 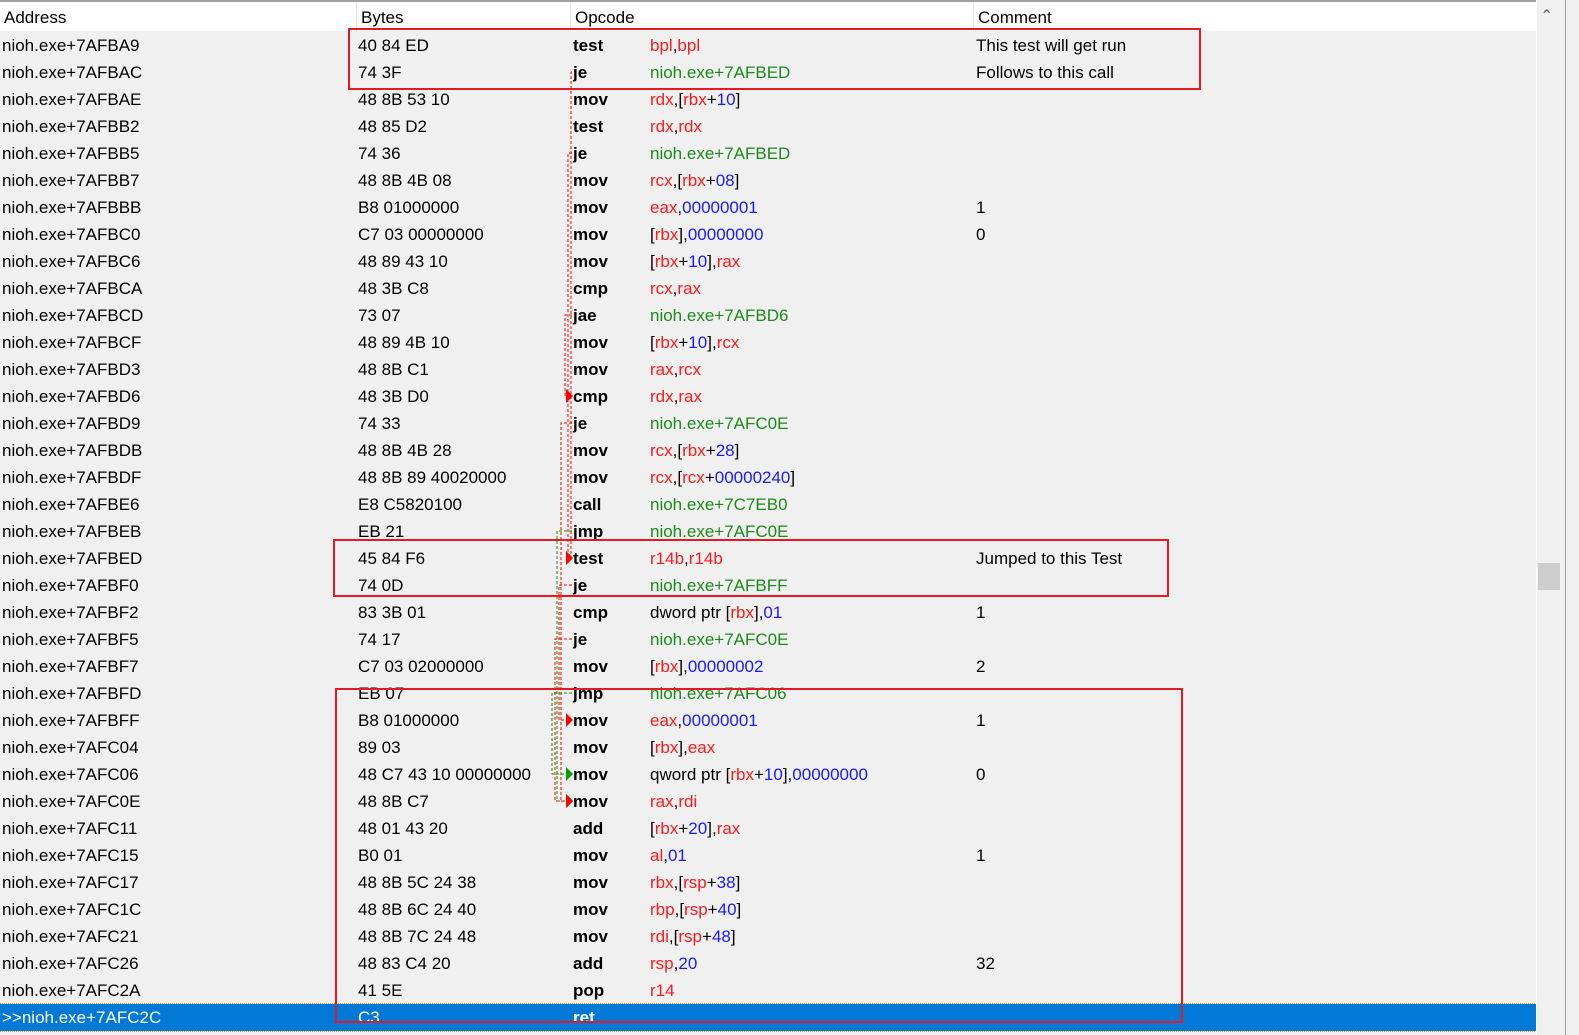 What do you see at coordinates (675, 450) in the screenshot?
I see `punctuation: ,` at bounding box center [675, 450].